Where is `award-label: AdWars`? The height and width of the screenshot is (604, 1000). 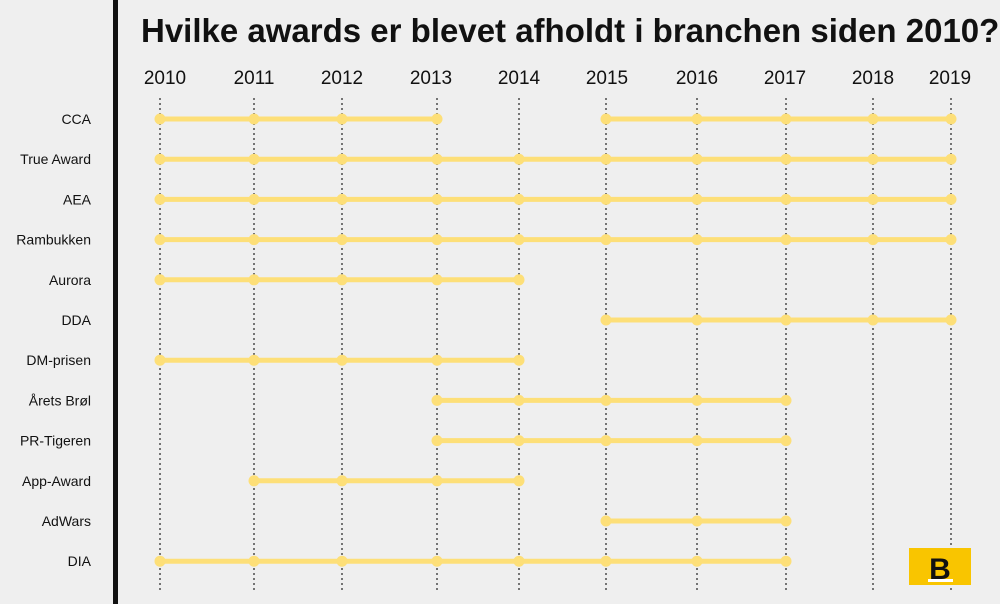
award-label: AdWars is located at coordinates (66, 521).